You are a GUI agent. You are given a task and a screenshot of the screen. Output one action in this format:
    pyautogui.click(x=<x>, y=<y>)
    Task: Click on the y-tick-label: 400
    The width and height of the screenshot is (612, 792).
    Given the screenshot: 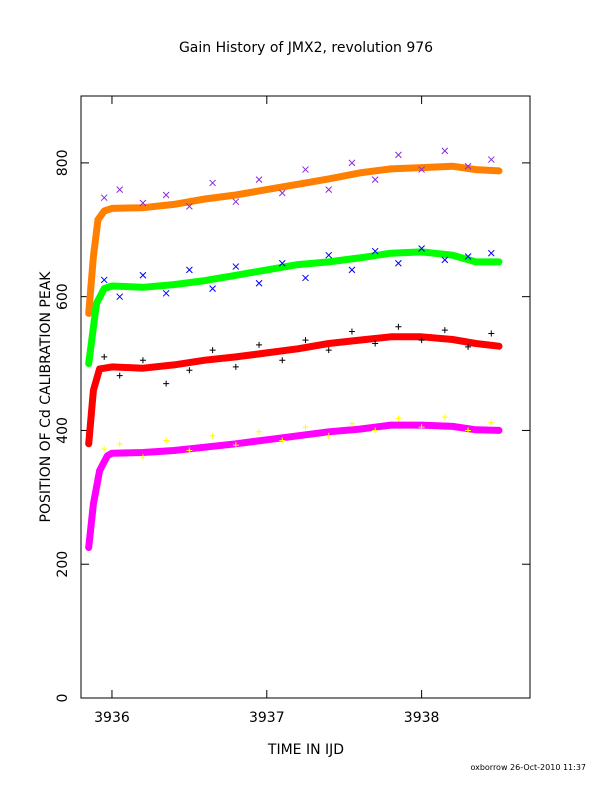 What is the action you would take?
    pyautogui.click(x=63, y=430)
    